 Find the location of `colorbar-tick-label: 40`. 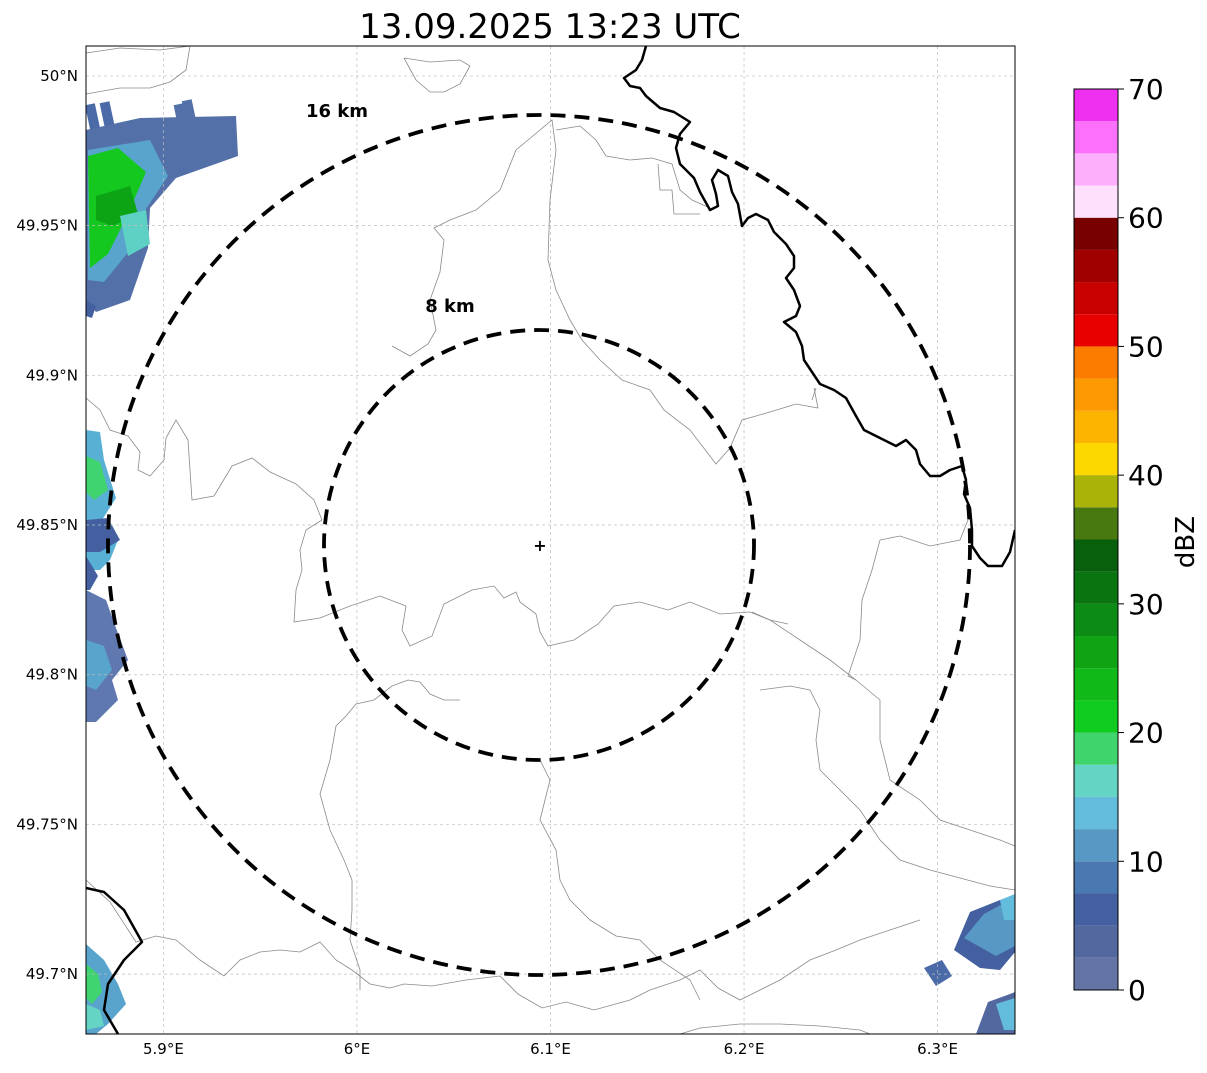

colorbar-tick-label: 40 is located at coordinates (1146, 475).